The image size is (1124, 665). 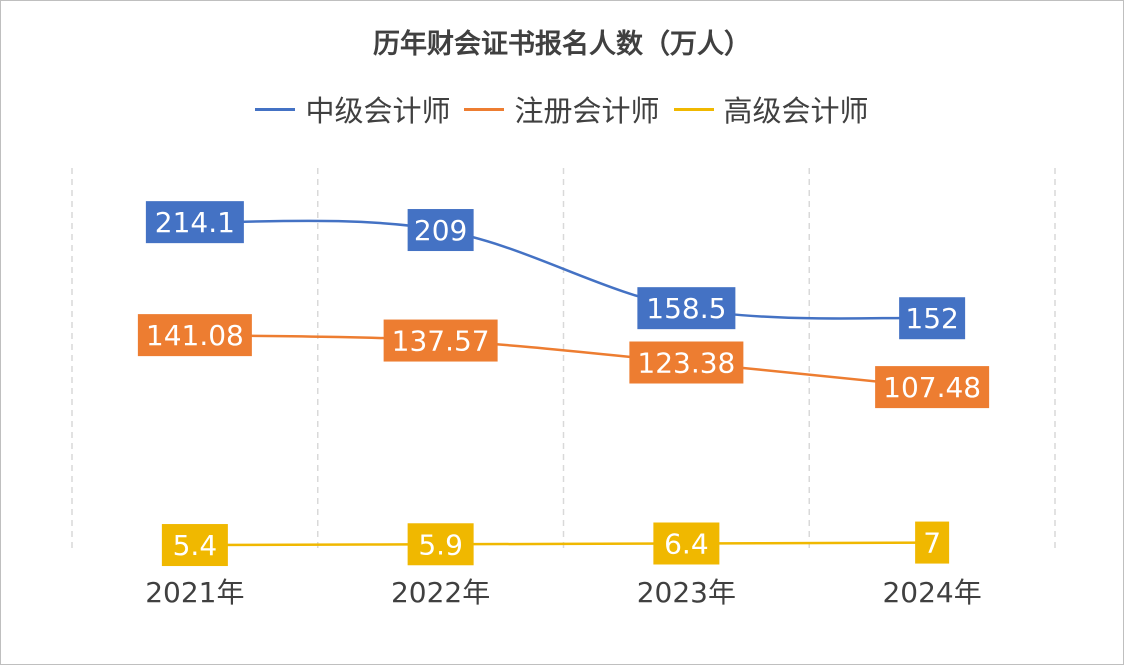 I want to click on legend: 中级会计师 注册会计师 高级会计师, so click(x=562, y=109).